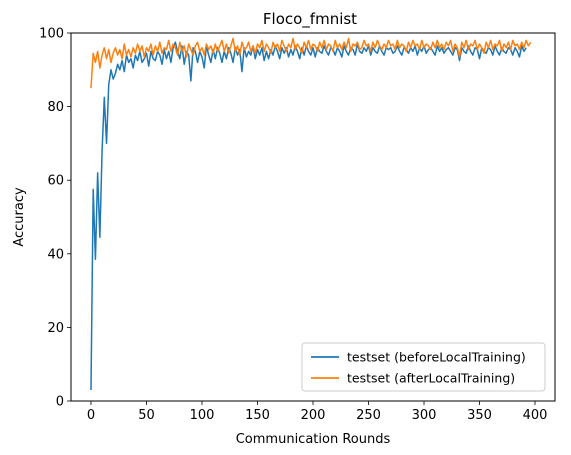  I want to click on x-tick-label: 0, so click(91, 415).